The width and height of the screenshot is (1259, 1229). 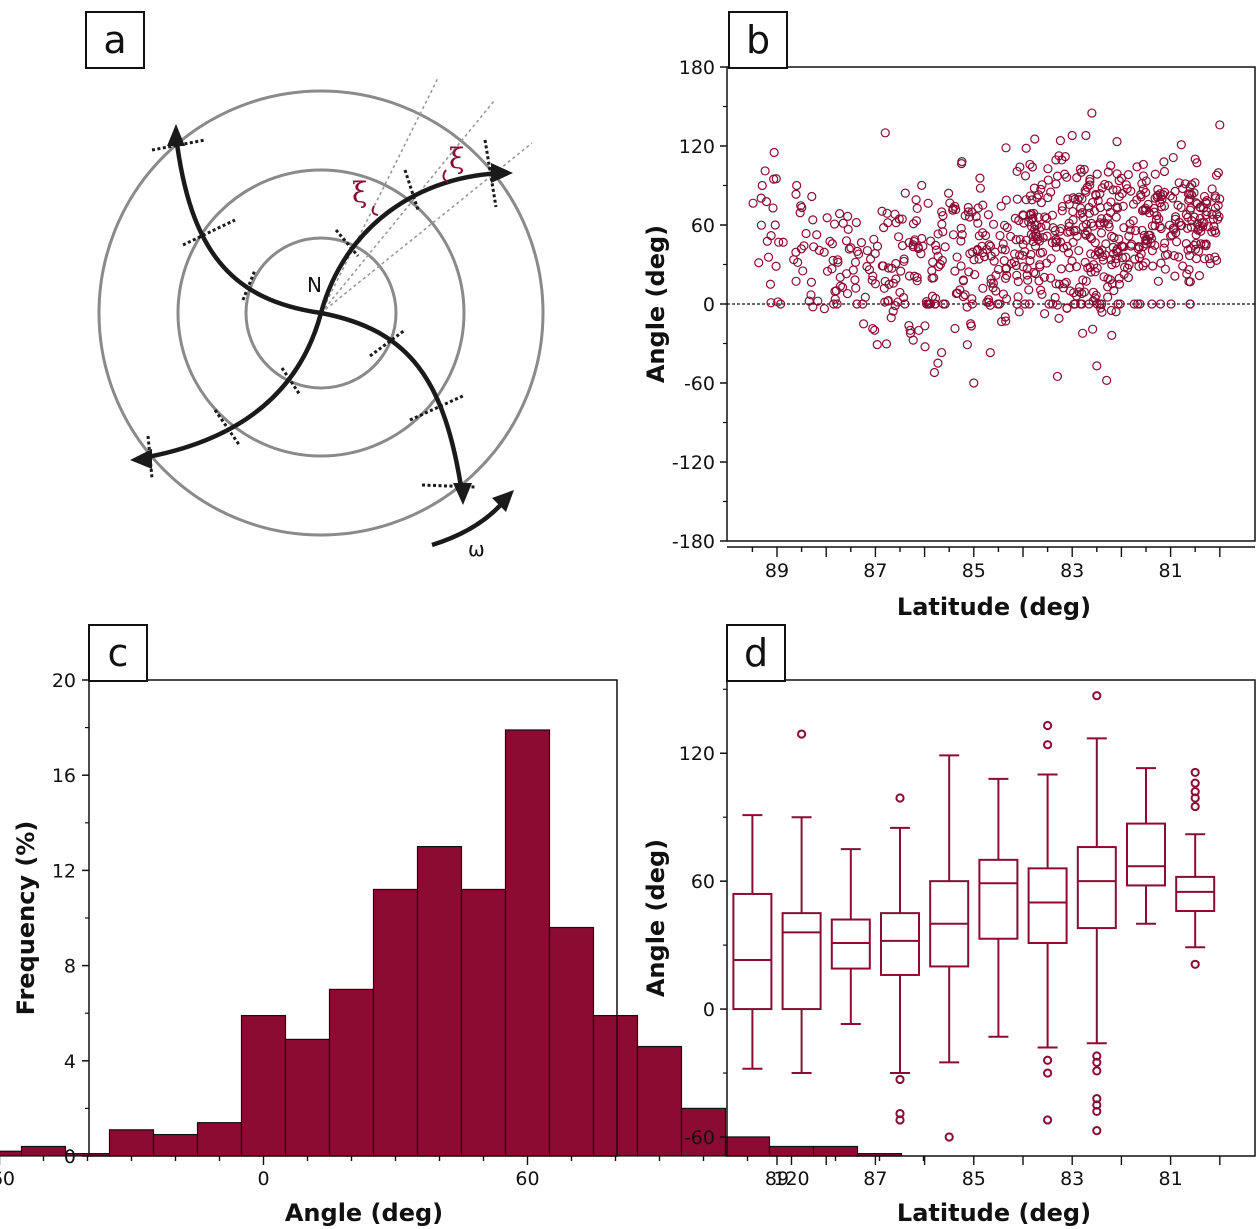 What do you see at coordinates (703, 882) in the screenshot?
I see `y-tick-label: 60` at bounding box center [703, 882].